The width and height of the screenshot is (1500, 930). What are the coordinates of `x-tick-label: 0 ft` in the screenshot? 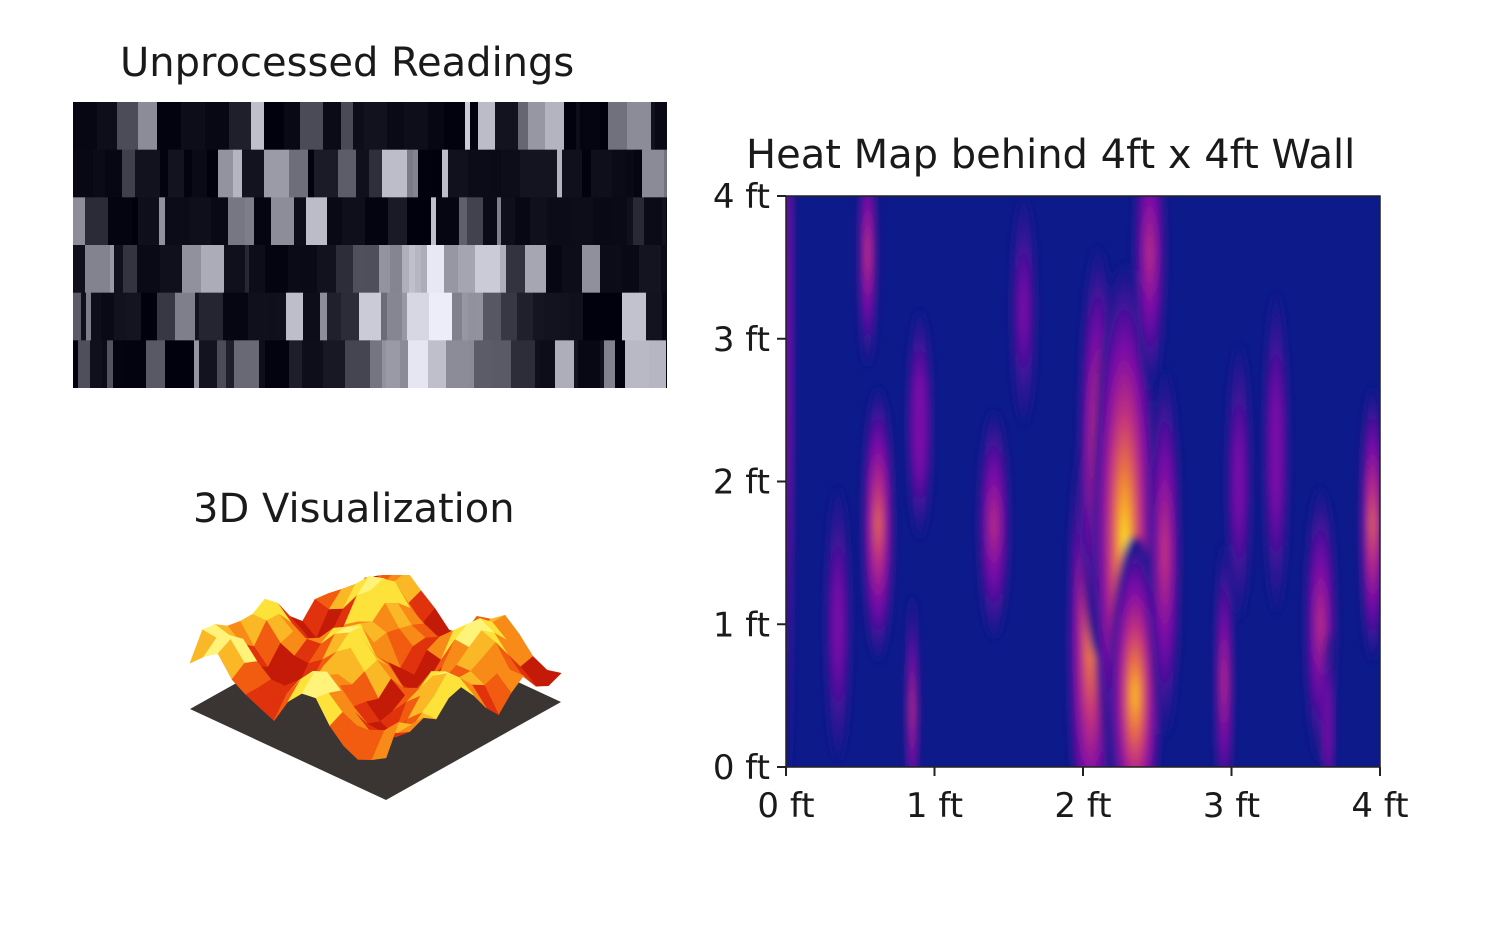 It's located at (785, 806).